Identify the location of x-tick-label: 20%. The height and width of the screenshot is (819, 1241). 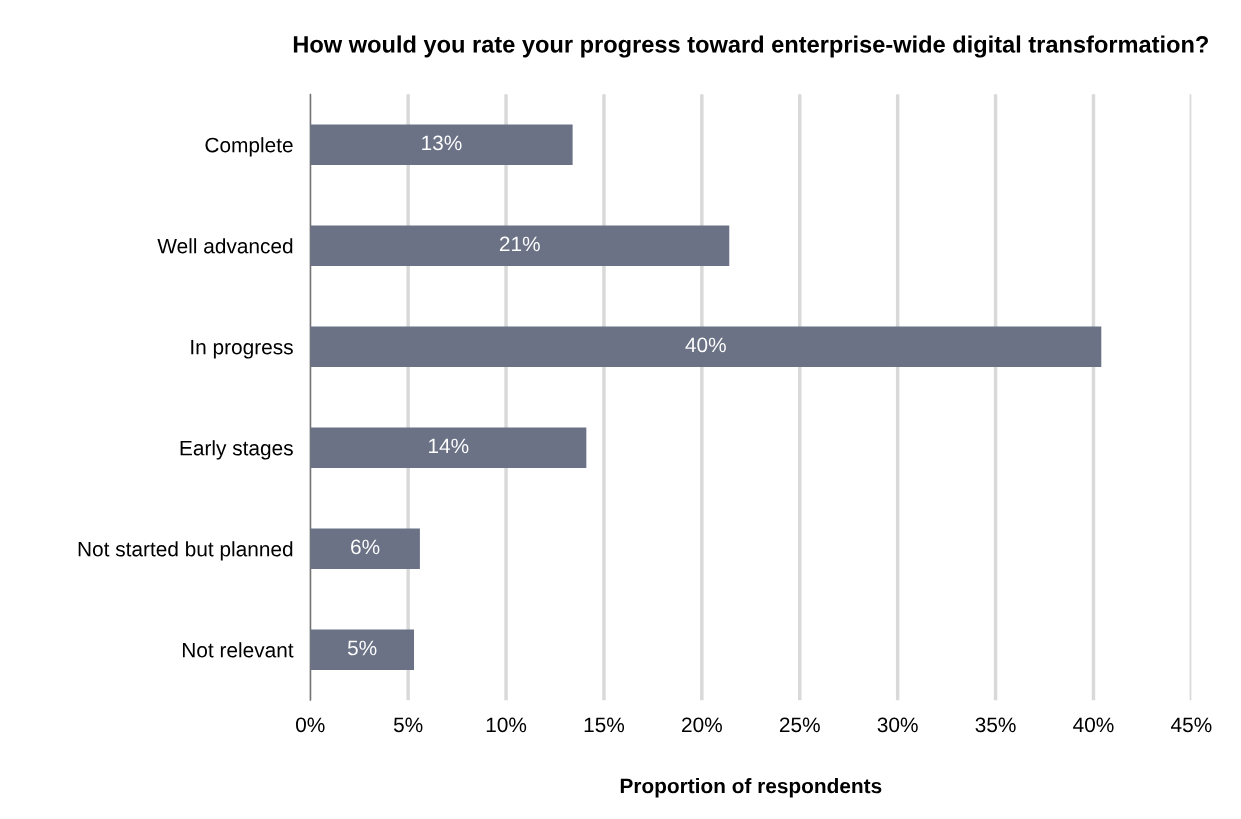
(702, 725).